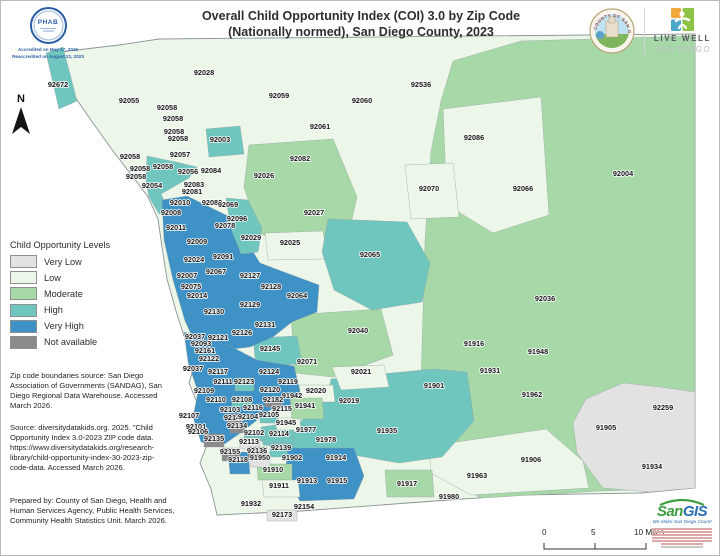 The width and height of the screenshot is (720, 556). What do you see at coordinates (531, 459) in the screenshot?
I see `zip-label-91906: 91906` at bounding box center [531, 459].